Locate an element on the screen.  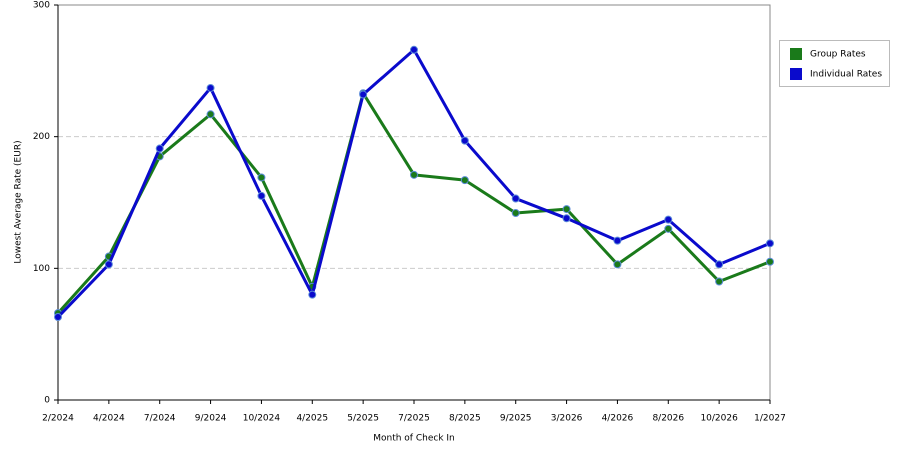
x-tick-label: 8/2025 is located at coordinates (465, 419).